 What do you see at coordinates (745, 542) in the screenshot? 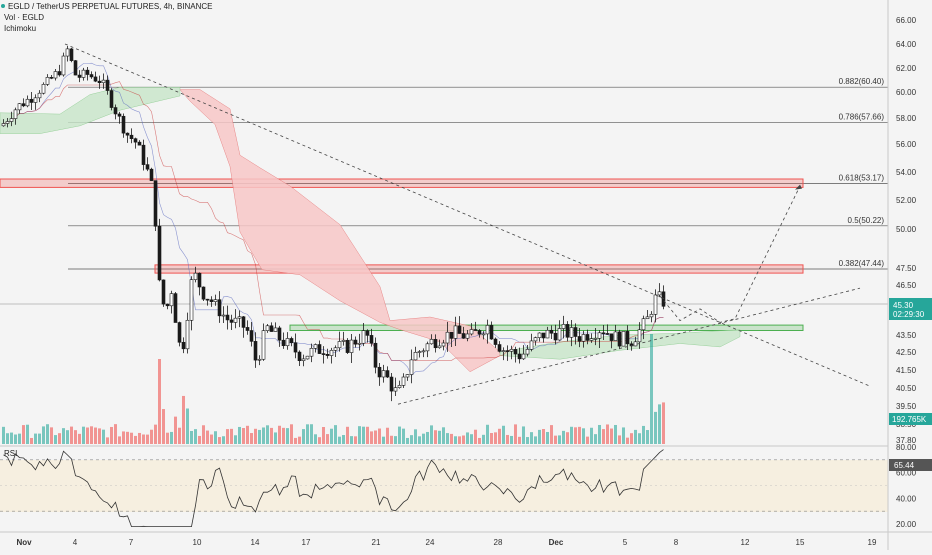
I see `x-tick-label: 12` at bounding box center [745, 542].